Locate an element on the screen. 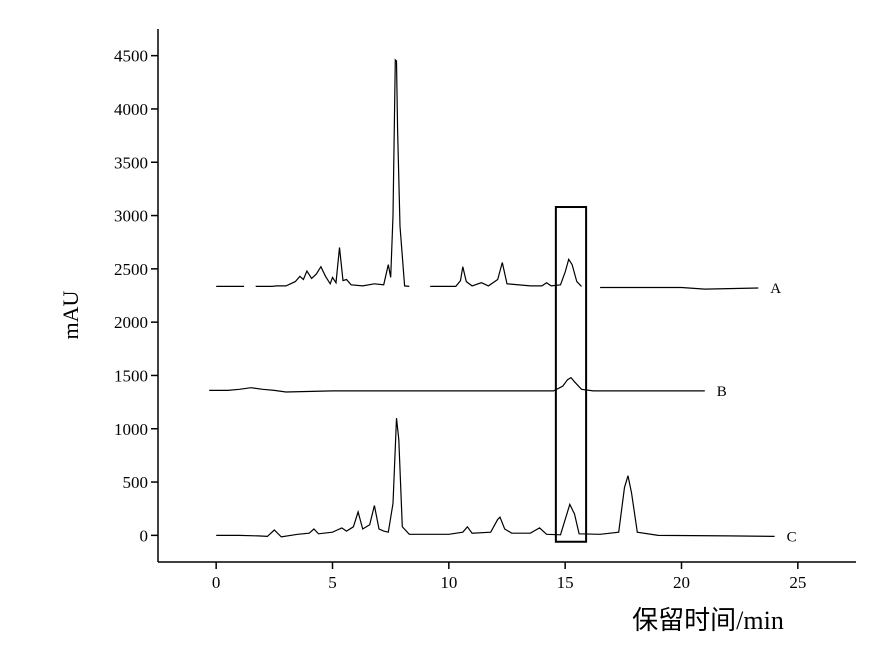  y-tick-label: 1500 is located at coordinates (131, 375).